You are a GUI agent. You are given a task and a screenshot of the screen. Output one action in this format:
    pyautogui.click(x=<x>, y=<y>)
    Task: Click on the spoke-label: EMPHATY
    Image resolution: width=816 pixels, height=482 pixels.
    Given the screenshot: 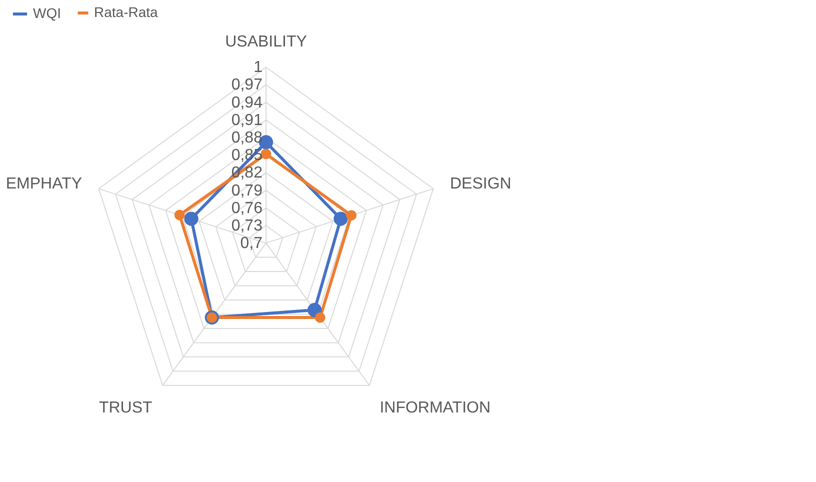 What is the action you would take?
    pyautogui.click(x=44, y=183)
    